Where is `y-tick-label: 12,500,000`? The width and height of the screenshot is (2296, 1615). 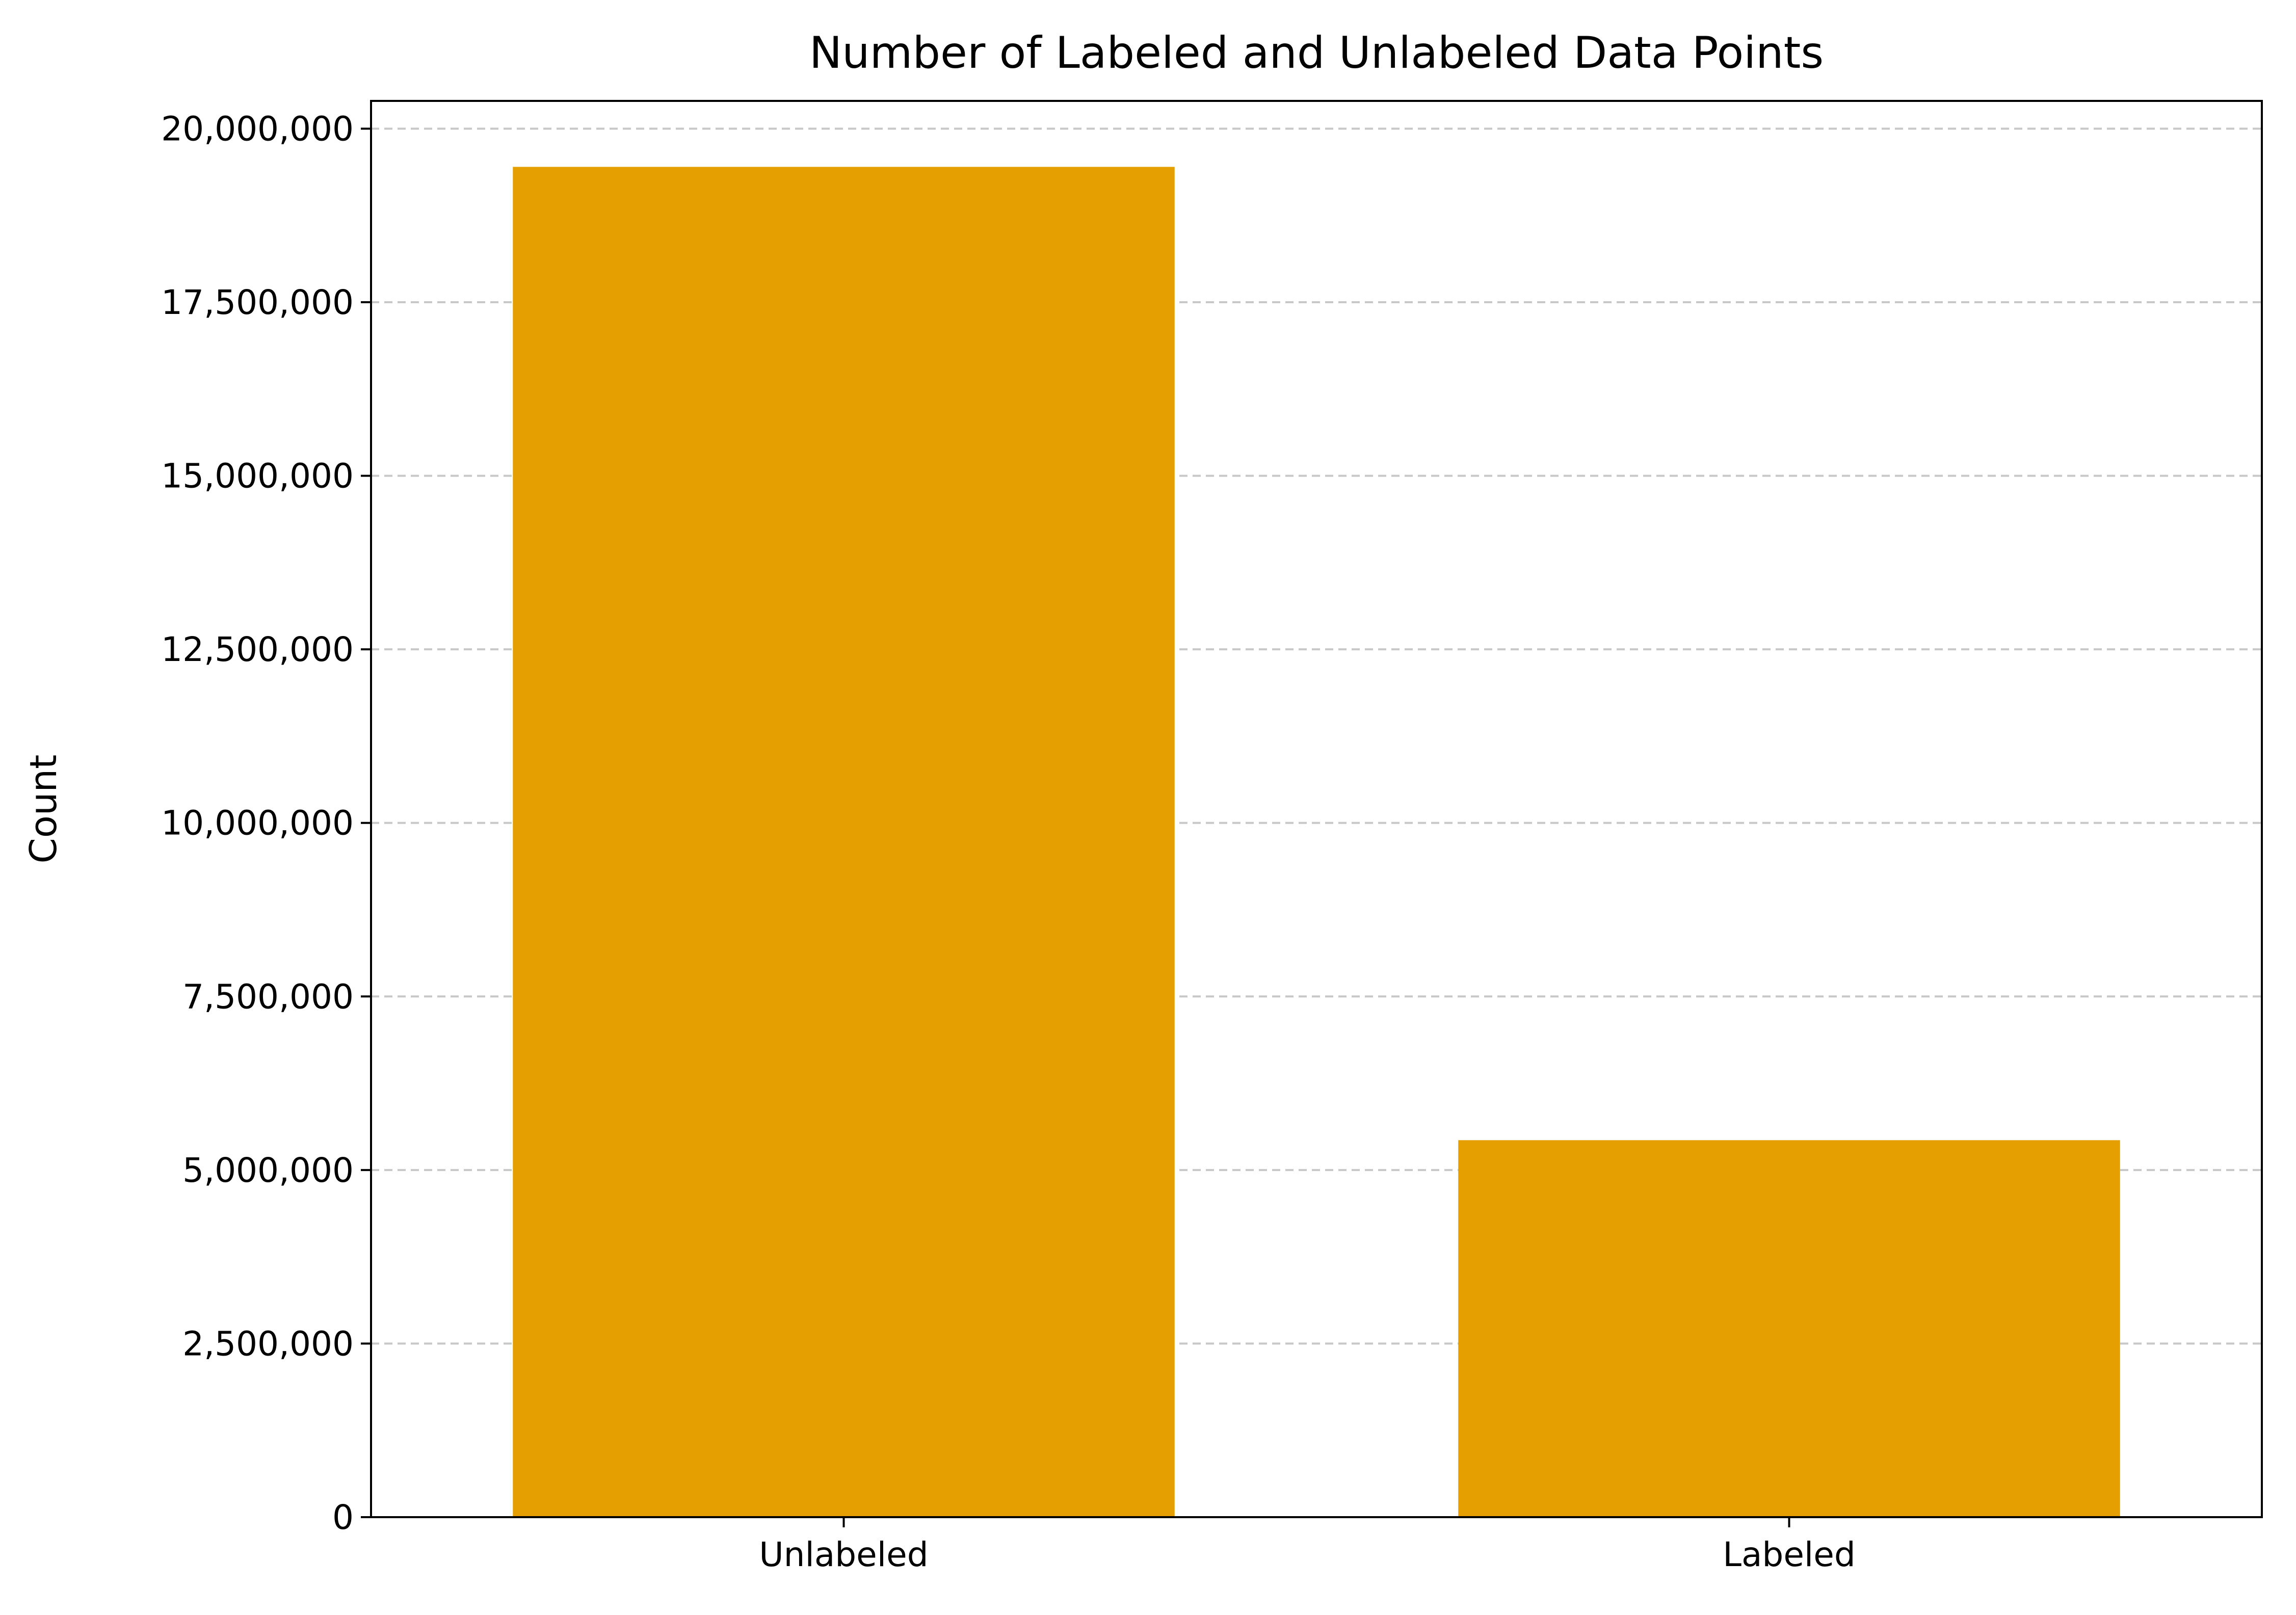
y-tick-label: 12,500,000 is located at coordinates (257, 649).